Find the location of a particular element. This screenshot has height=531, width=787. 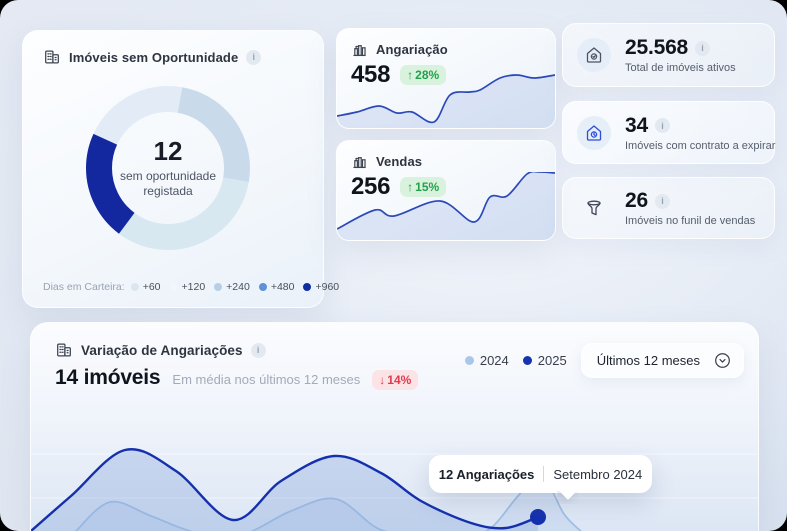

card-vendas: Vendas 256 ↑ 15% is located at coordinates (446, 190).